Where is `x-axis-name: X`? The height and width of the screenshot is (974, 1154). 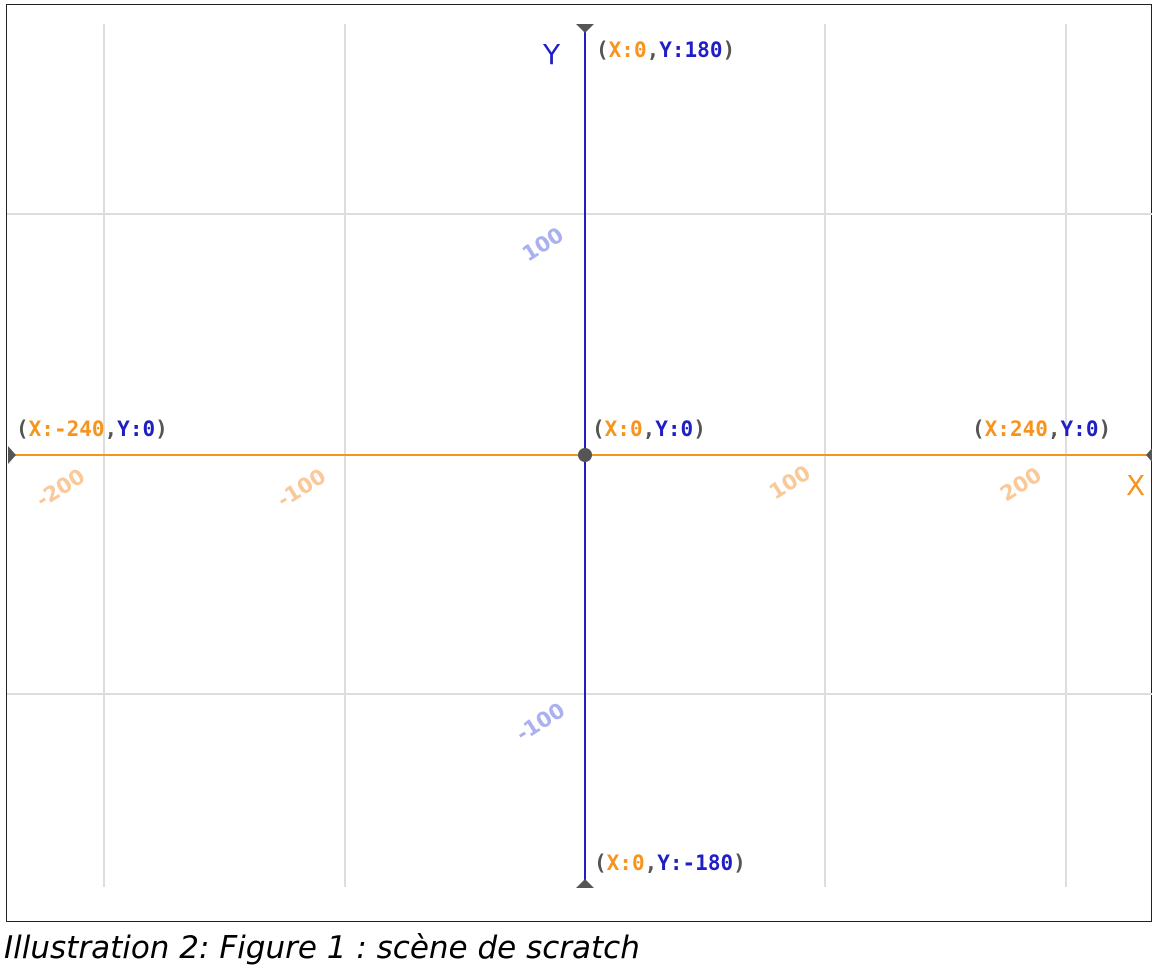
x-axis-name: X is located at coordinates (1135, 485).